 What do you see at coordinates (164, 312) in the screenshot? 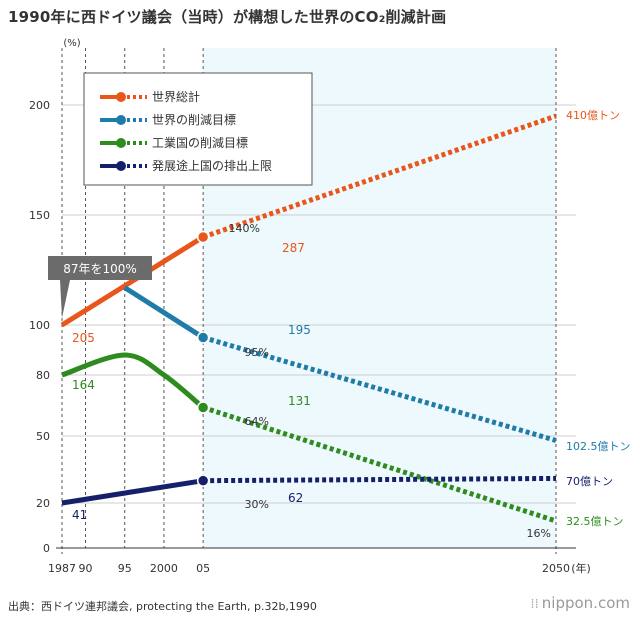
I see `series-2-actual-line` at bounding box center [164, 312].